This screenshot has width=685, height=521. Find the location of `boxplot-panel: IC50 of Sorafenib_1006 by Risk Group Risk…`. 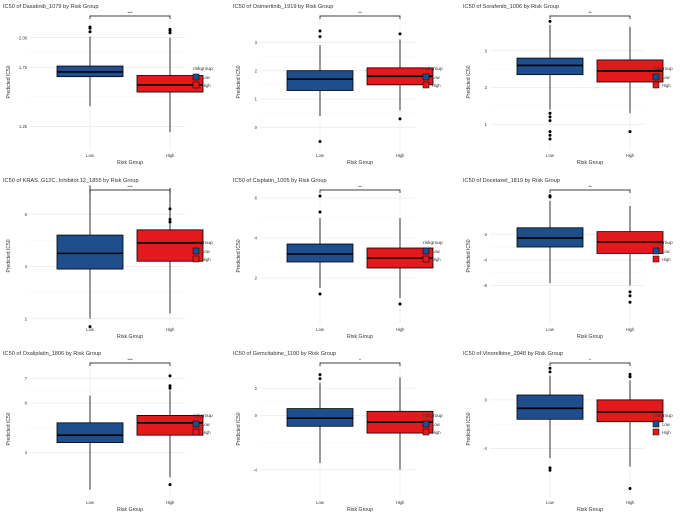

boxplot-panel: IC50 of Sorafenib_1006 by Risk Group Risk… is located at coordinates (568, 85).